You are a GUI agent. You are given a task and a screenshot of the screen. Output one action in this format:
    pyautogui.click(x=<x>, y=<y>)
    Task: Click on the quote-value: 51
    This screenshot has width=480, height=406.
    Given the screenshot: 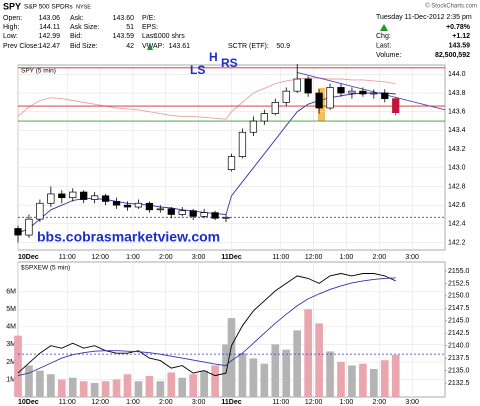 What is the action you would take?
    pyautogui.click(x=130, y=27)
    